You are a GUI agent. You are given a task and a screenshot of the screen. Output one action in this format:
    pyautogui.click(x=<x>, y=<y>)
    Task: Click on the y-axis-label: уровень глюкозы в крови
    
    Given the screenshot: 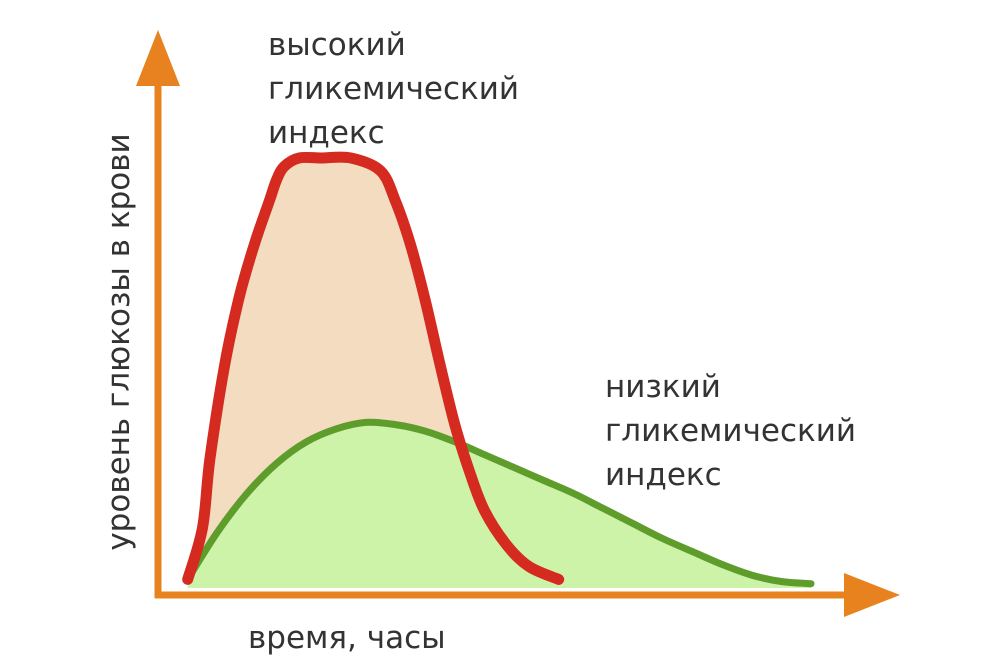 What is the action you would take?
    pyautogui.click(x=119, y=341)
    